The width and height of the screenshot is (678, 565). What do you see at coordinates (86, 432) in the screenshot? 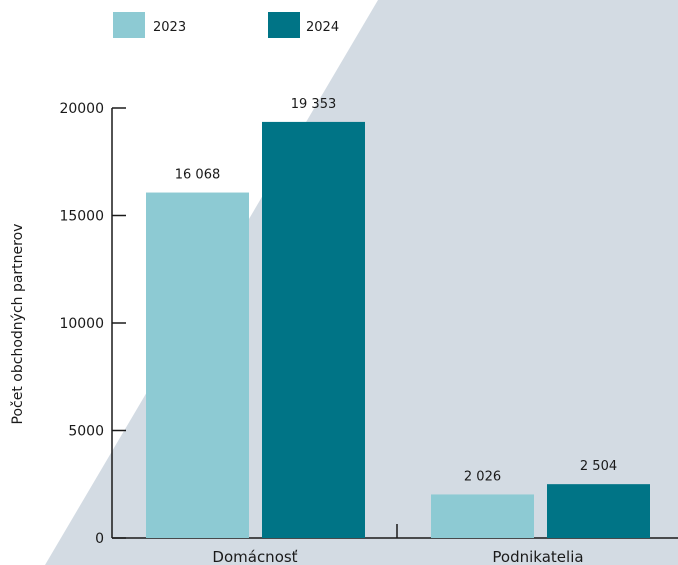
I see `y-tick-label: 5000` at bounding box center [86, 432].